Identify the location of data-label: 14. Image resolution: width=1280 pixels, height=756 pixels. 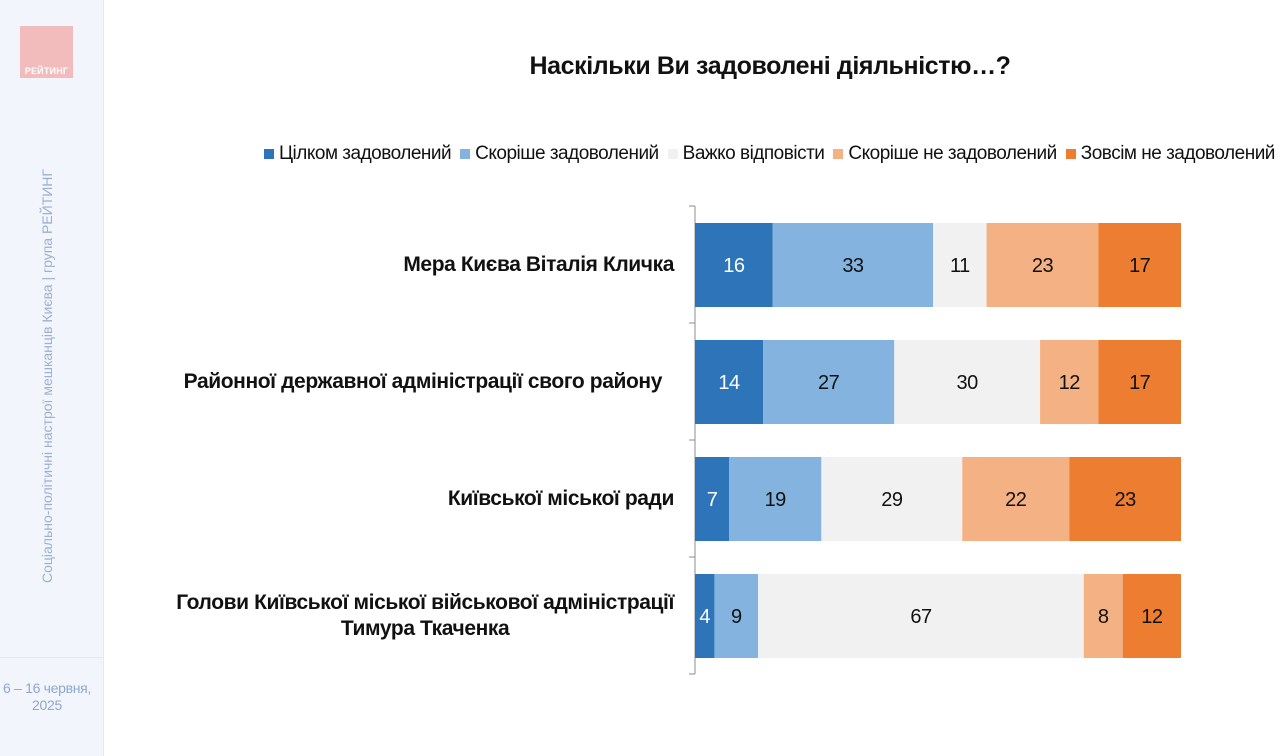
(729, 383).